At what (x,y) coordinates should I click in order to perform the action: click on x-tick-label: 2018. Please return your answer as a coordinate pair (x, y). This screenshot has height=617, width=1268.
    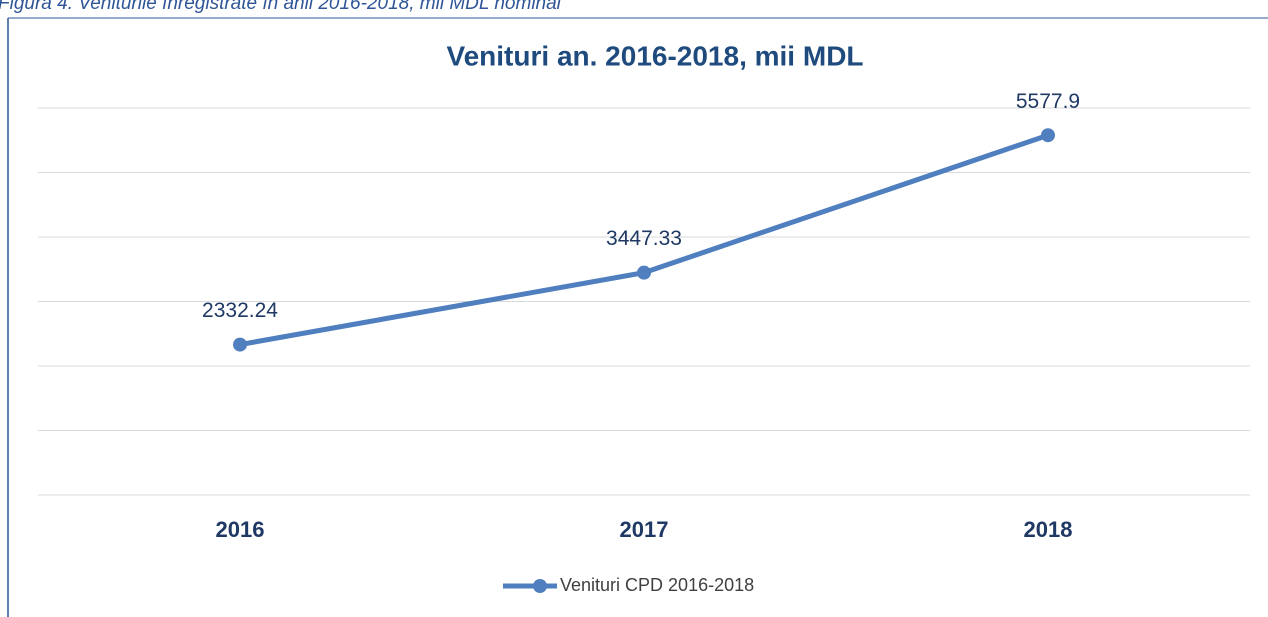
    Looking at the image, I should click on (1048, 529).